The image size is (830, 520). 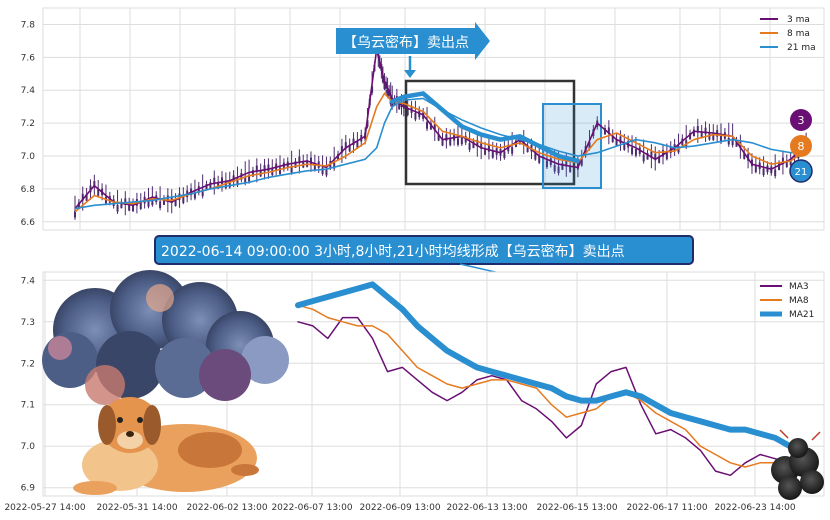 What do you see at coordinates (424, 250) in the screenshot?
I see `caption-background` at bounding box center [424, 250].